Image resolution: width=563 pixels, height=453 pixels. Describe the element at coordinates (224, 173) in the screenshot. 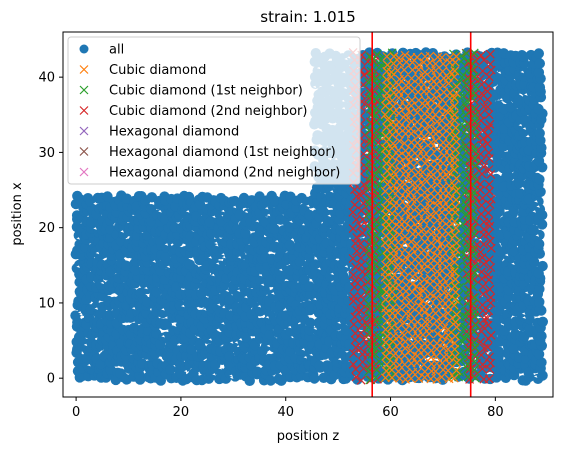

I see `legend-label: Hexagonal diamond (2nd neighbor)` at that location.